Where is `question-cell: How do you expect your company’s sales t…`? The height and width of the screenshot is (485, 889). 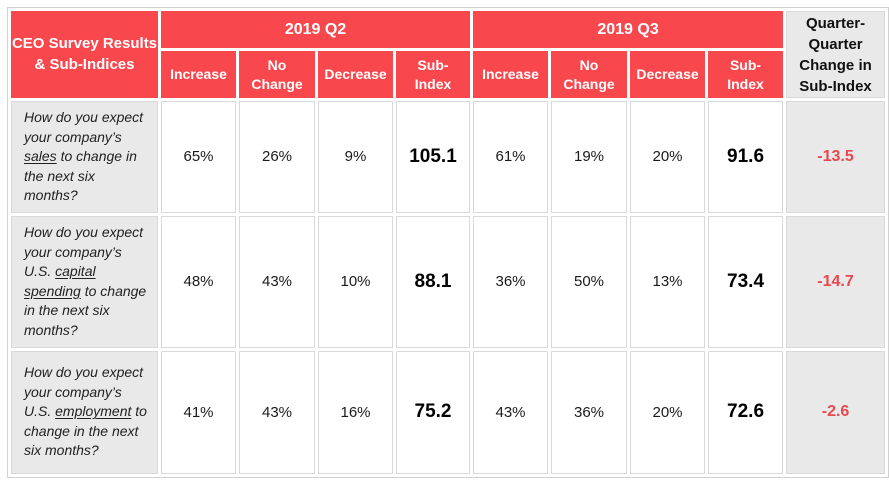
question-cell: How do you expect your company’s sales t… is located at coordinates (84, 157).